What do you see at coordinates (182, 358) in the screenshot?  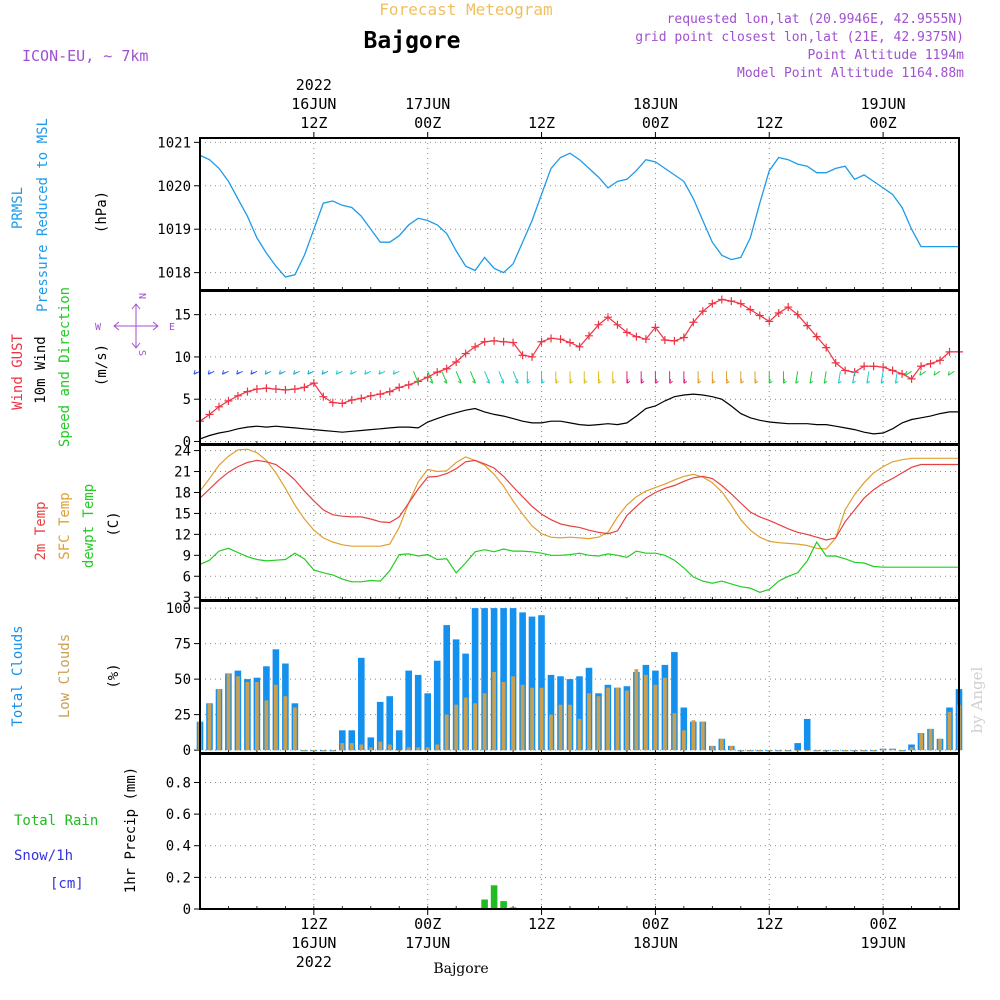 I see `y-tick-label: 10` at bounding box center [182, 358].